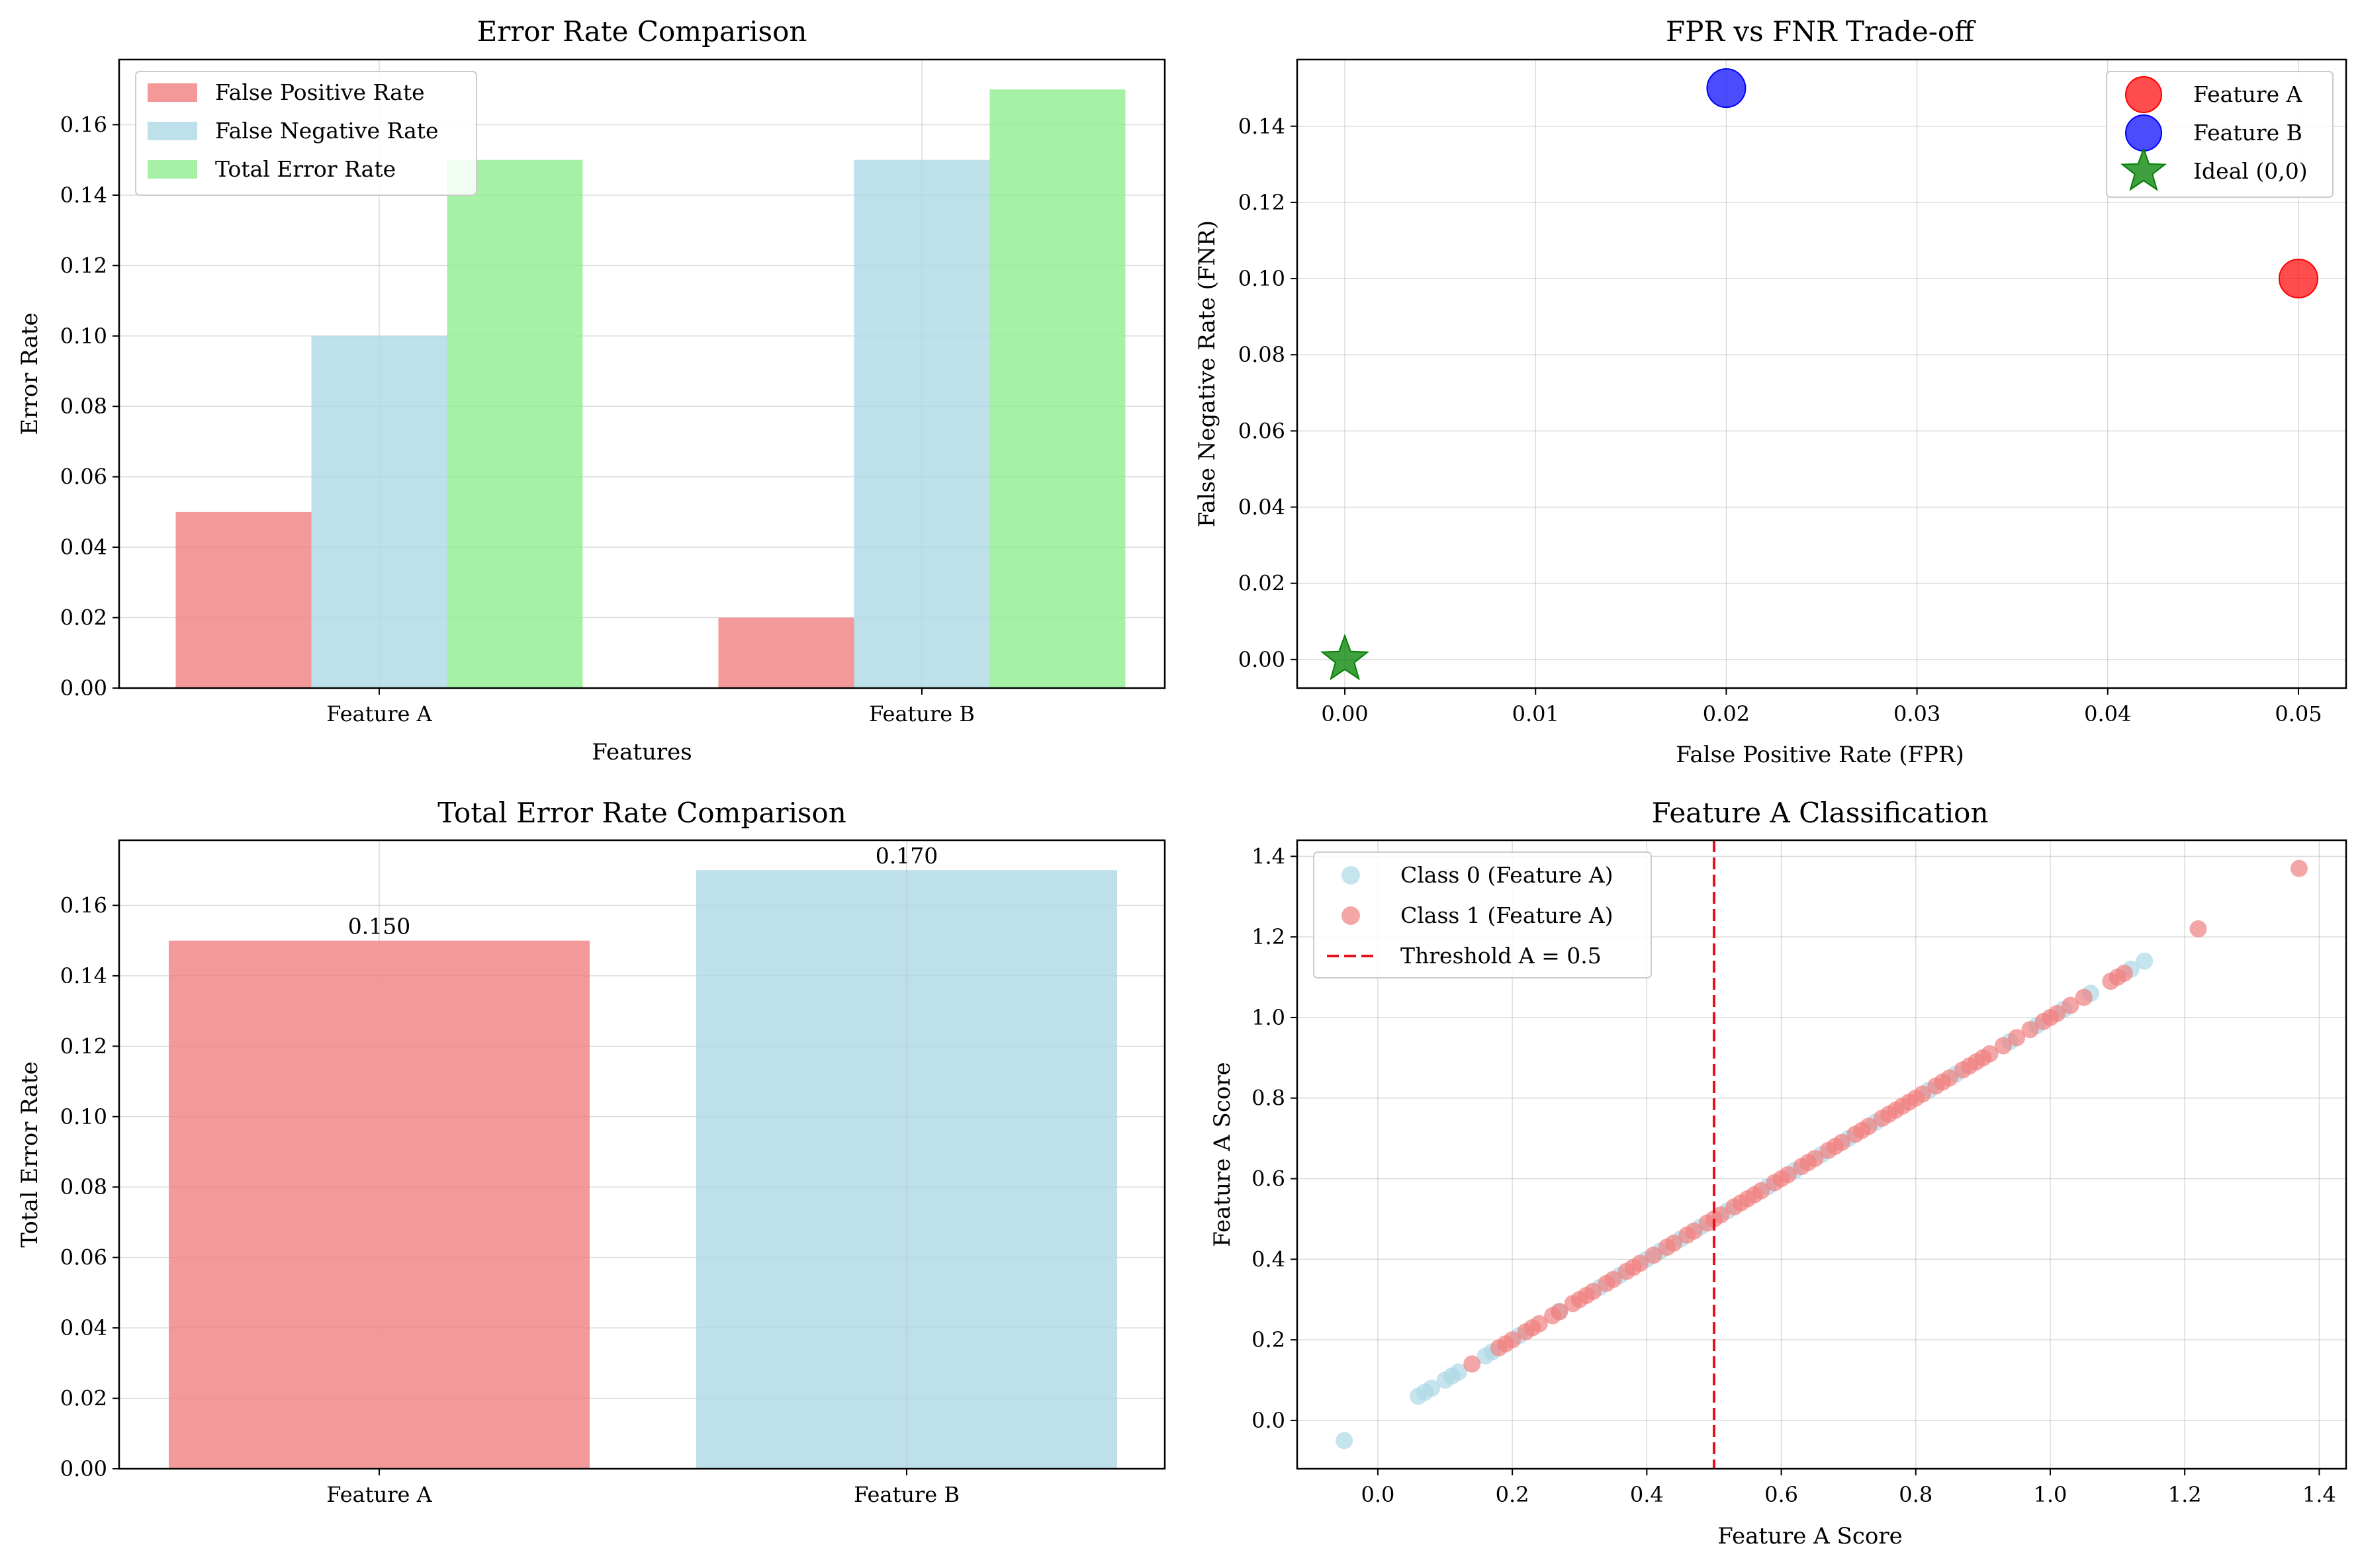 The width and height of the screenshot is (2362, 1568). I want to click on chart4-xtick-label: 0.8, so click(1915, 1494).